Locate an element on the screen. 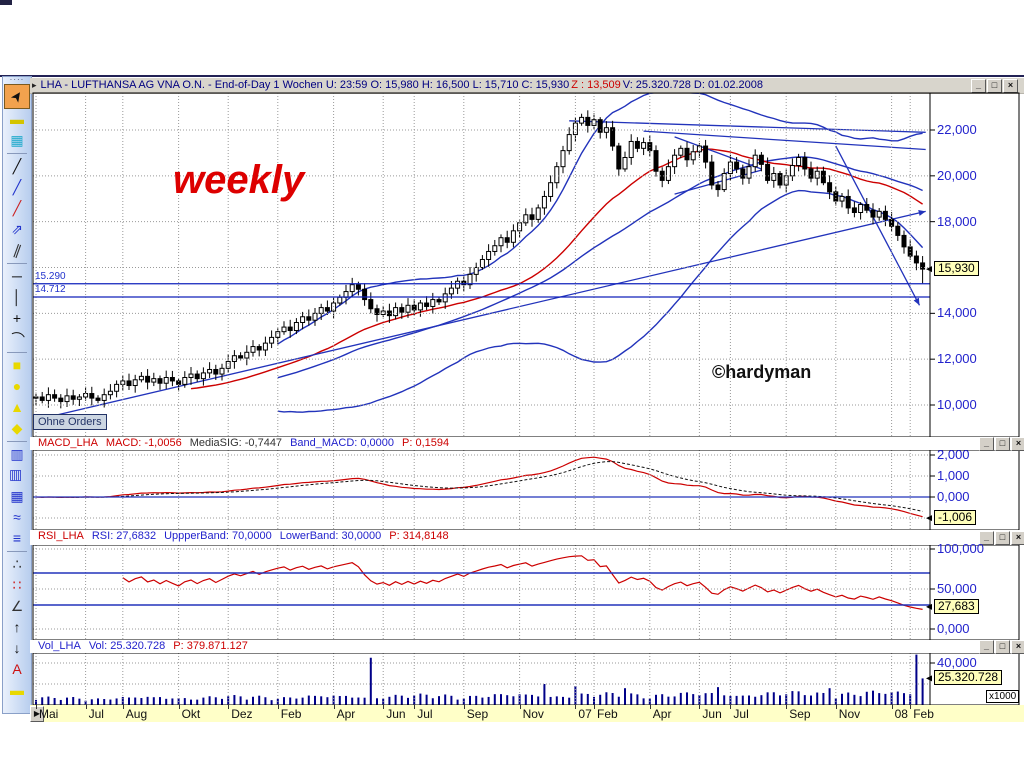 This screenshot has width=1024, height=768. main-y-label: 18,000 is located at coordinates (957, 221).